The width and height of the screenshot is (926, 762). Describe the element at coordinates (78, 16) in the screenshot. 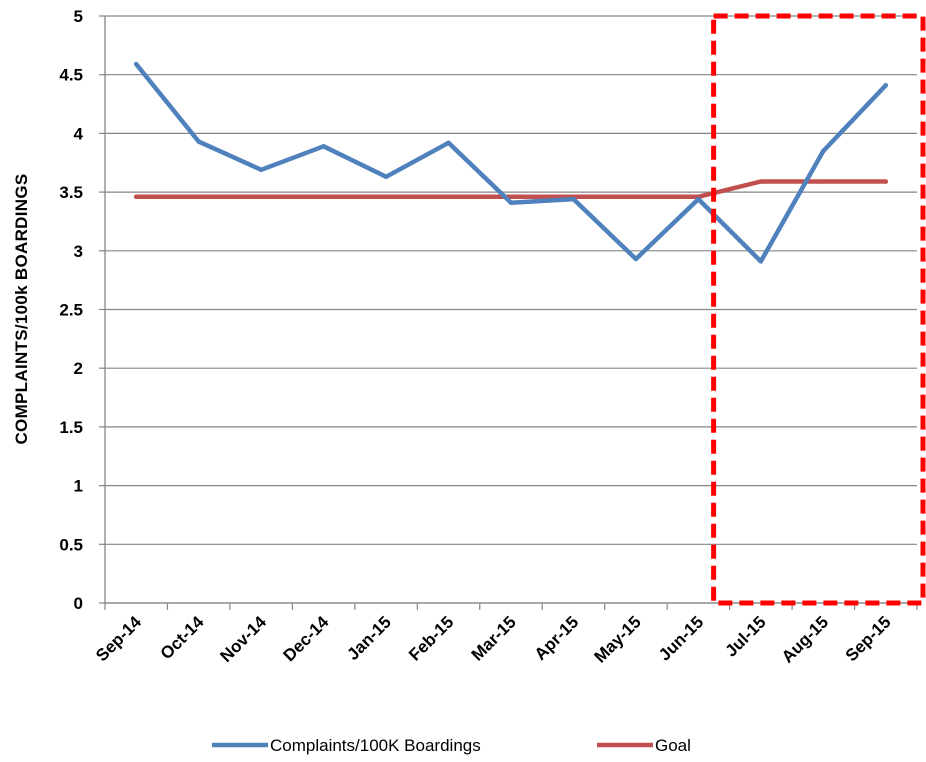

I see `y-tick-label: 5` at that location.